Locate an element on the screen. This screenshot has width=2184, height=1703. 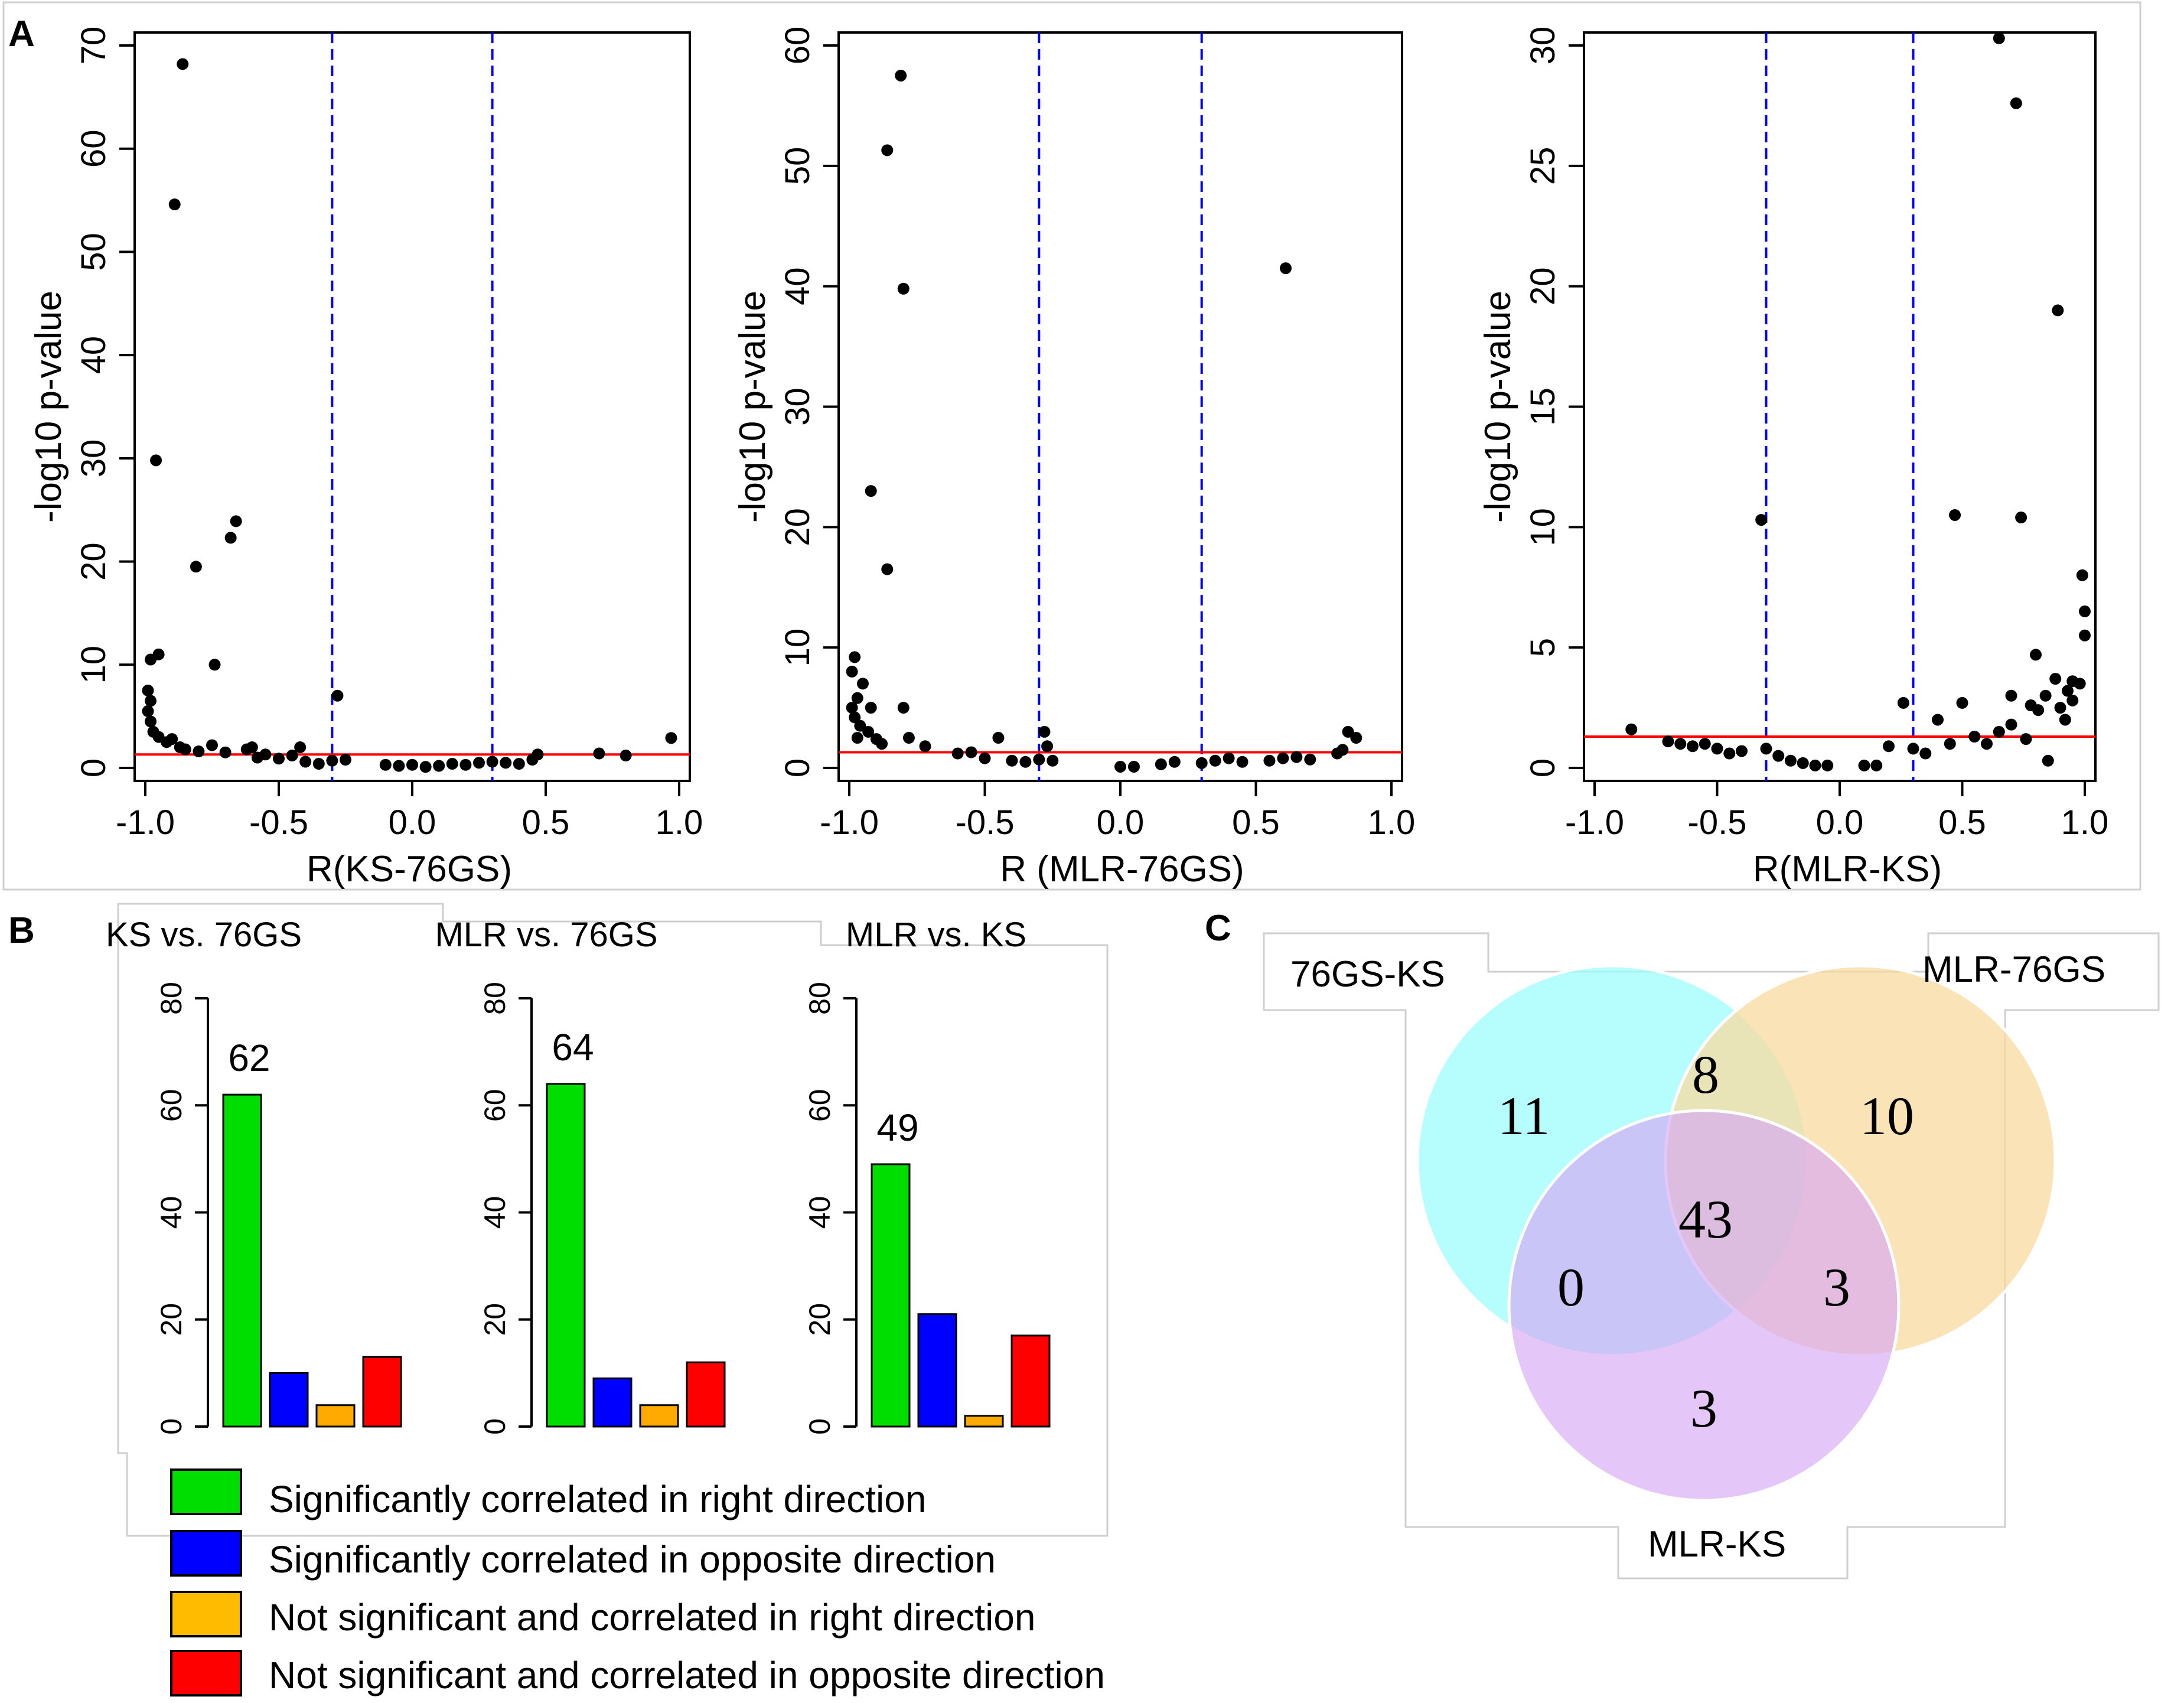
venn-label-mlr-76gs: MLR-76GS is located at coordinates (2013, 969).